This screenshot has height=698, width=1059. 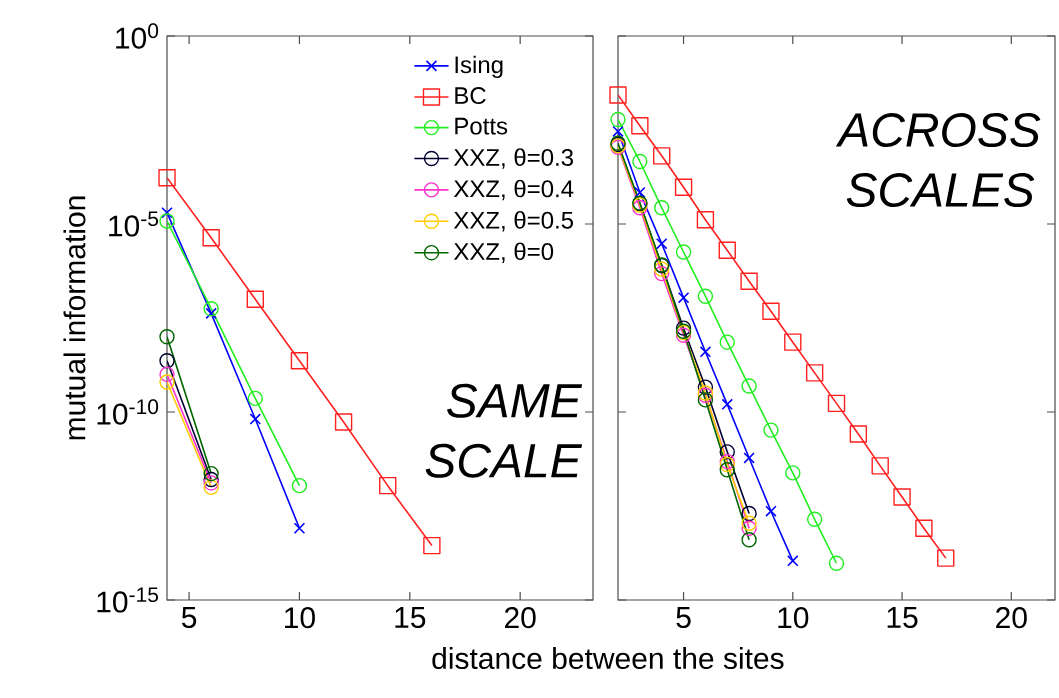 I want to click on annotation: ACROSS SCALES, so click(x=938, y=160).